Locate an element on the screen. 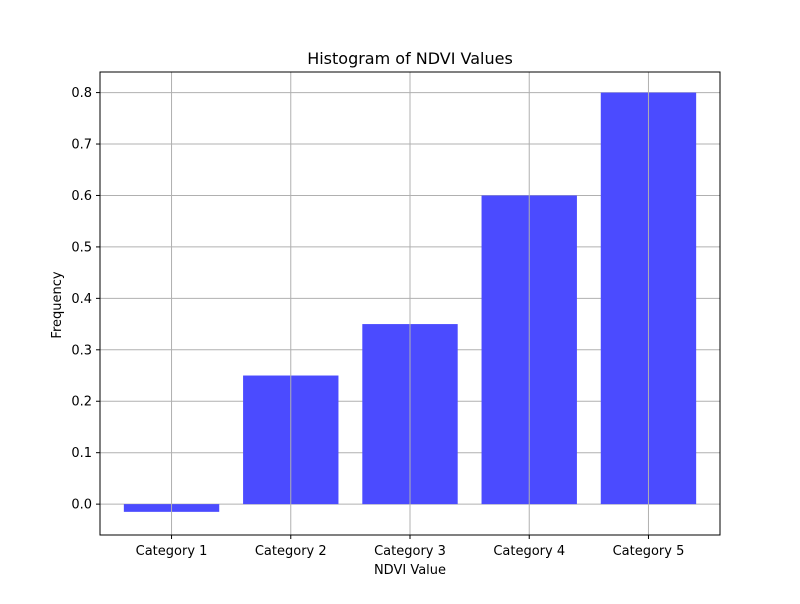  y-axis-label: Frequency is located at coordinates (57, 304).